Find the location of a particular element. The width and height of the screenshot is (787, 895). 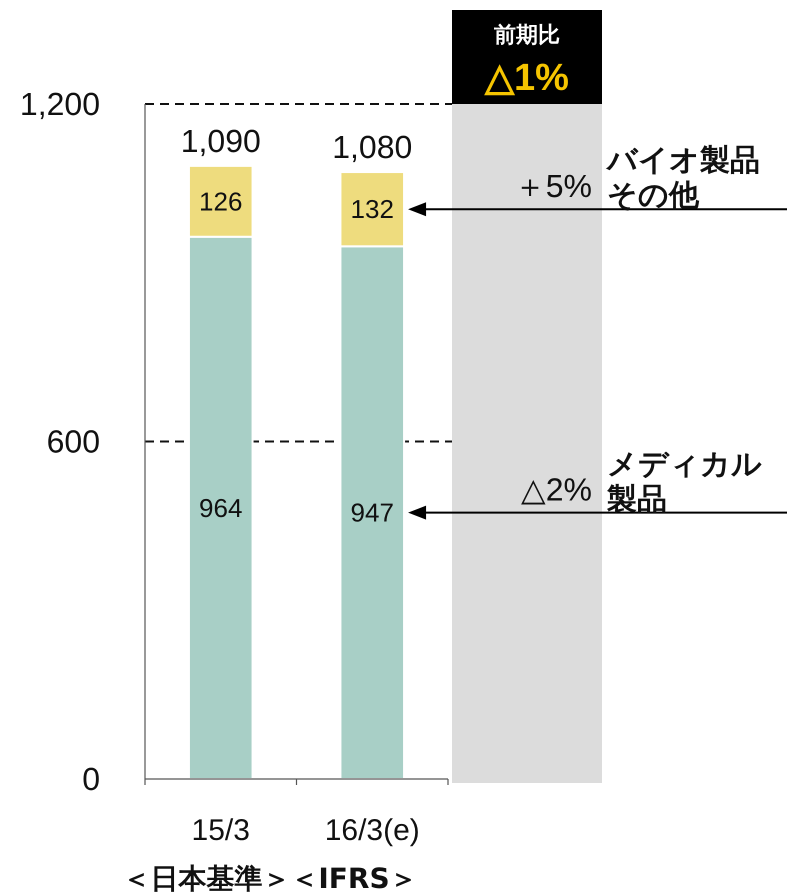

data-label: 947 is located at coordinates (372, 513).